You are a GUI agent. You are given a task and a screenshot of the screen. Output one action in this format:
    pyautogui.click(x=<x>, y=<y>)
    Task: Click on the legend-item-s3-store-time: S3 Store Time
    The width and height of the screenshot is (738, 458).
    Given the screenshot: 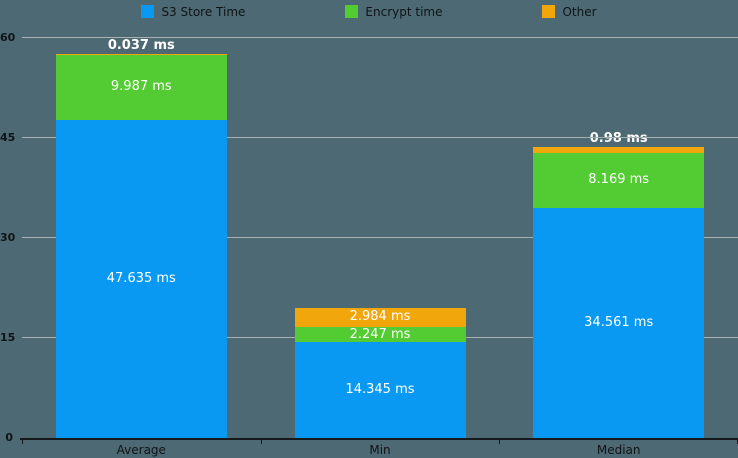 What is the action you would take?
    pyautogui.click(x=193, y=12)
    